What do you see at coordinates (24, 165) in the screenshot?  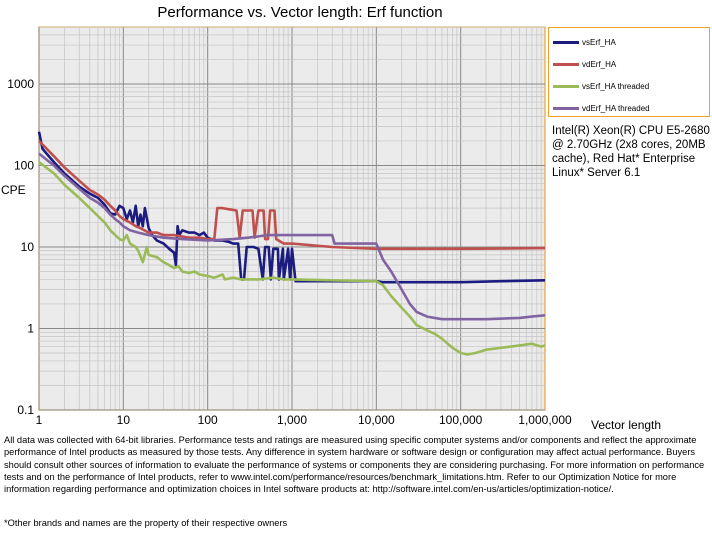 I see `y-tick-label: 100` at bounding box center [24, 165].